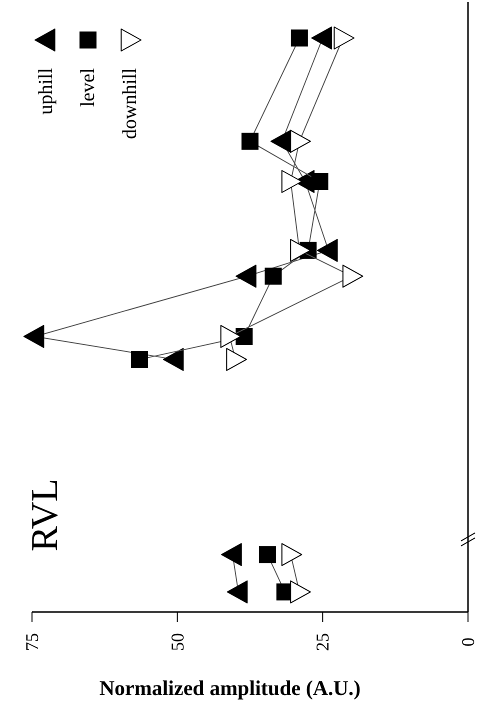 The width and height of the screenshot is (490, 719). I want to click on x-tick-label: 50, so click(177, 642).